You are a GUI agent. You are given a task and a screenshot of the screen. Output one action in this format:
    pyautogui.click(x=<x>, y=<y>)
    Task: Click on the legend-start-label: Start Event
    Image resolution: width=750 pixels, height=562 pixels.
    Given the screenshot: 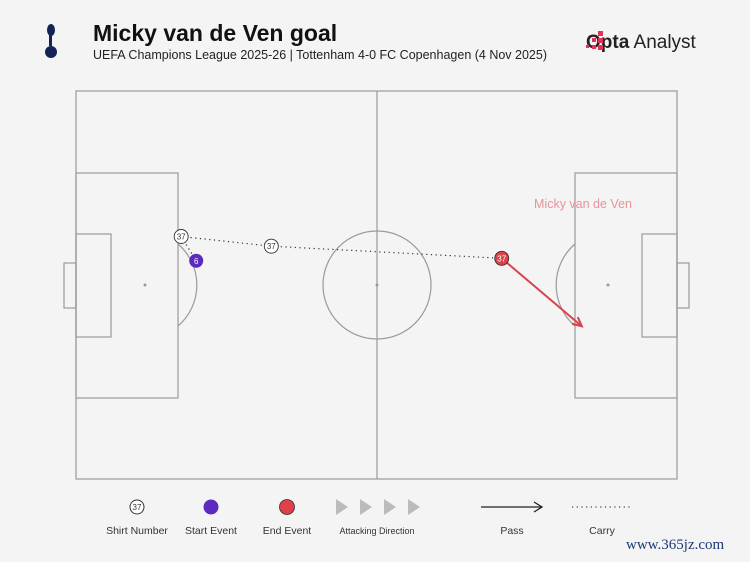 What is the action you would take?
    pyautogui.click(x=211, y=531)
    